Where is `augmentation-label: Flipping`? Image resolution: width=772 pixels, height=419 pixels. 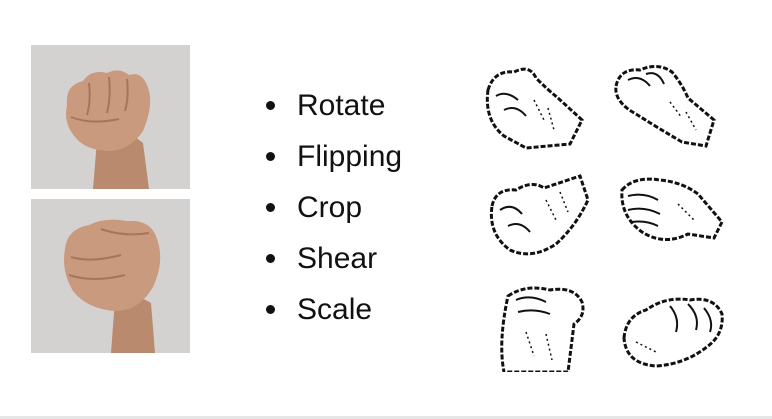 augmentation-label: Flipping is located at coordinates (350, 156).